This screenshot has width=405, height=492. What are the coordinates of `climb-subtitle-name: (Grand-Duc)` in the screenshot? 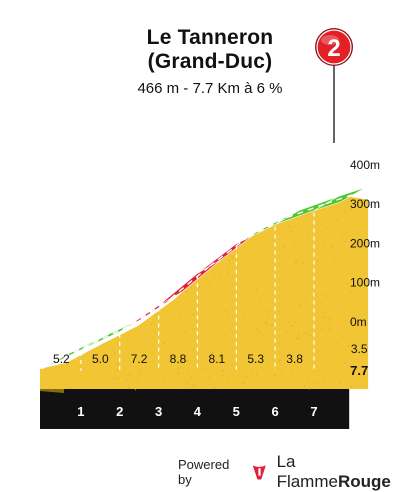 It's located at (210, 61).